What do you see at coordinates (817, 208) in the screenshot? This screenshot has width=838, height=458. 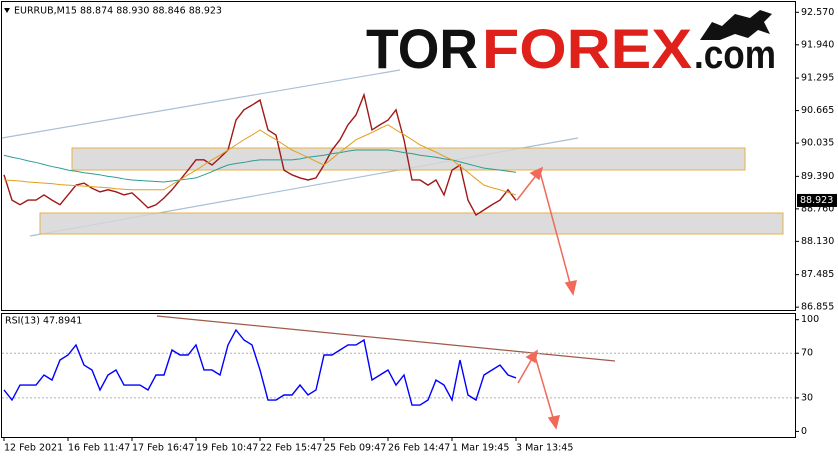 I see `y-tick-label: 88.760` at bounding box center [817, 208].